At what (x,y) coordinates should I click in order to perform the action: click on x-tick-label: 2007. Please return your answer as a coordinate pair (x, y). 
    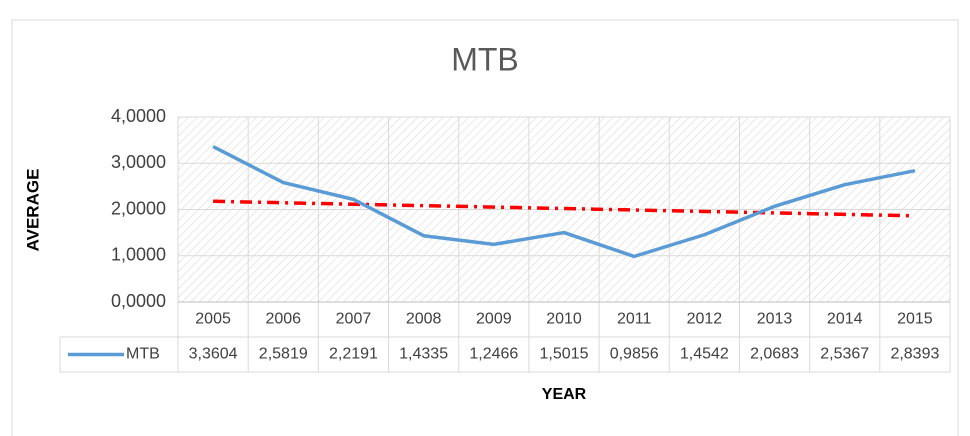
    Looking at the image, I should click on (354, 319).